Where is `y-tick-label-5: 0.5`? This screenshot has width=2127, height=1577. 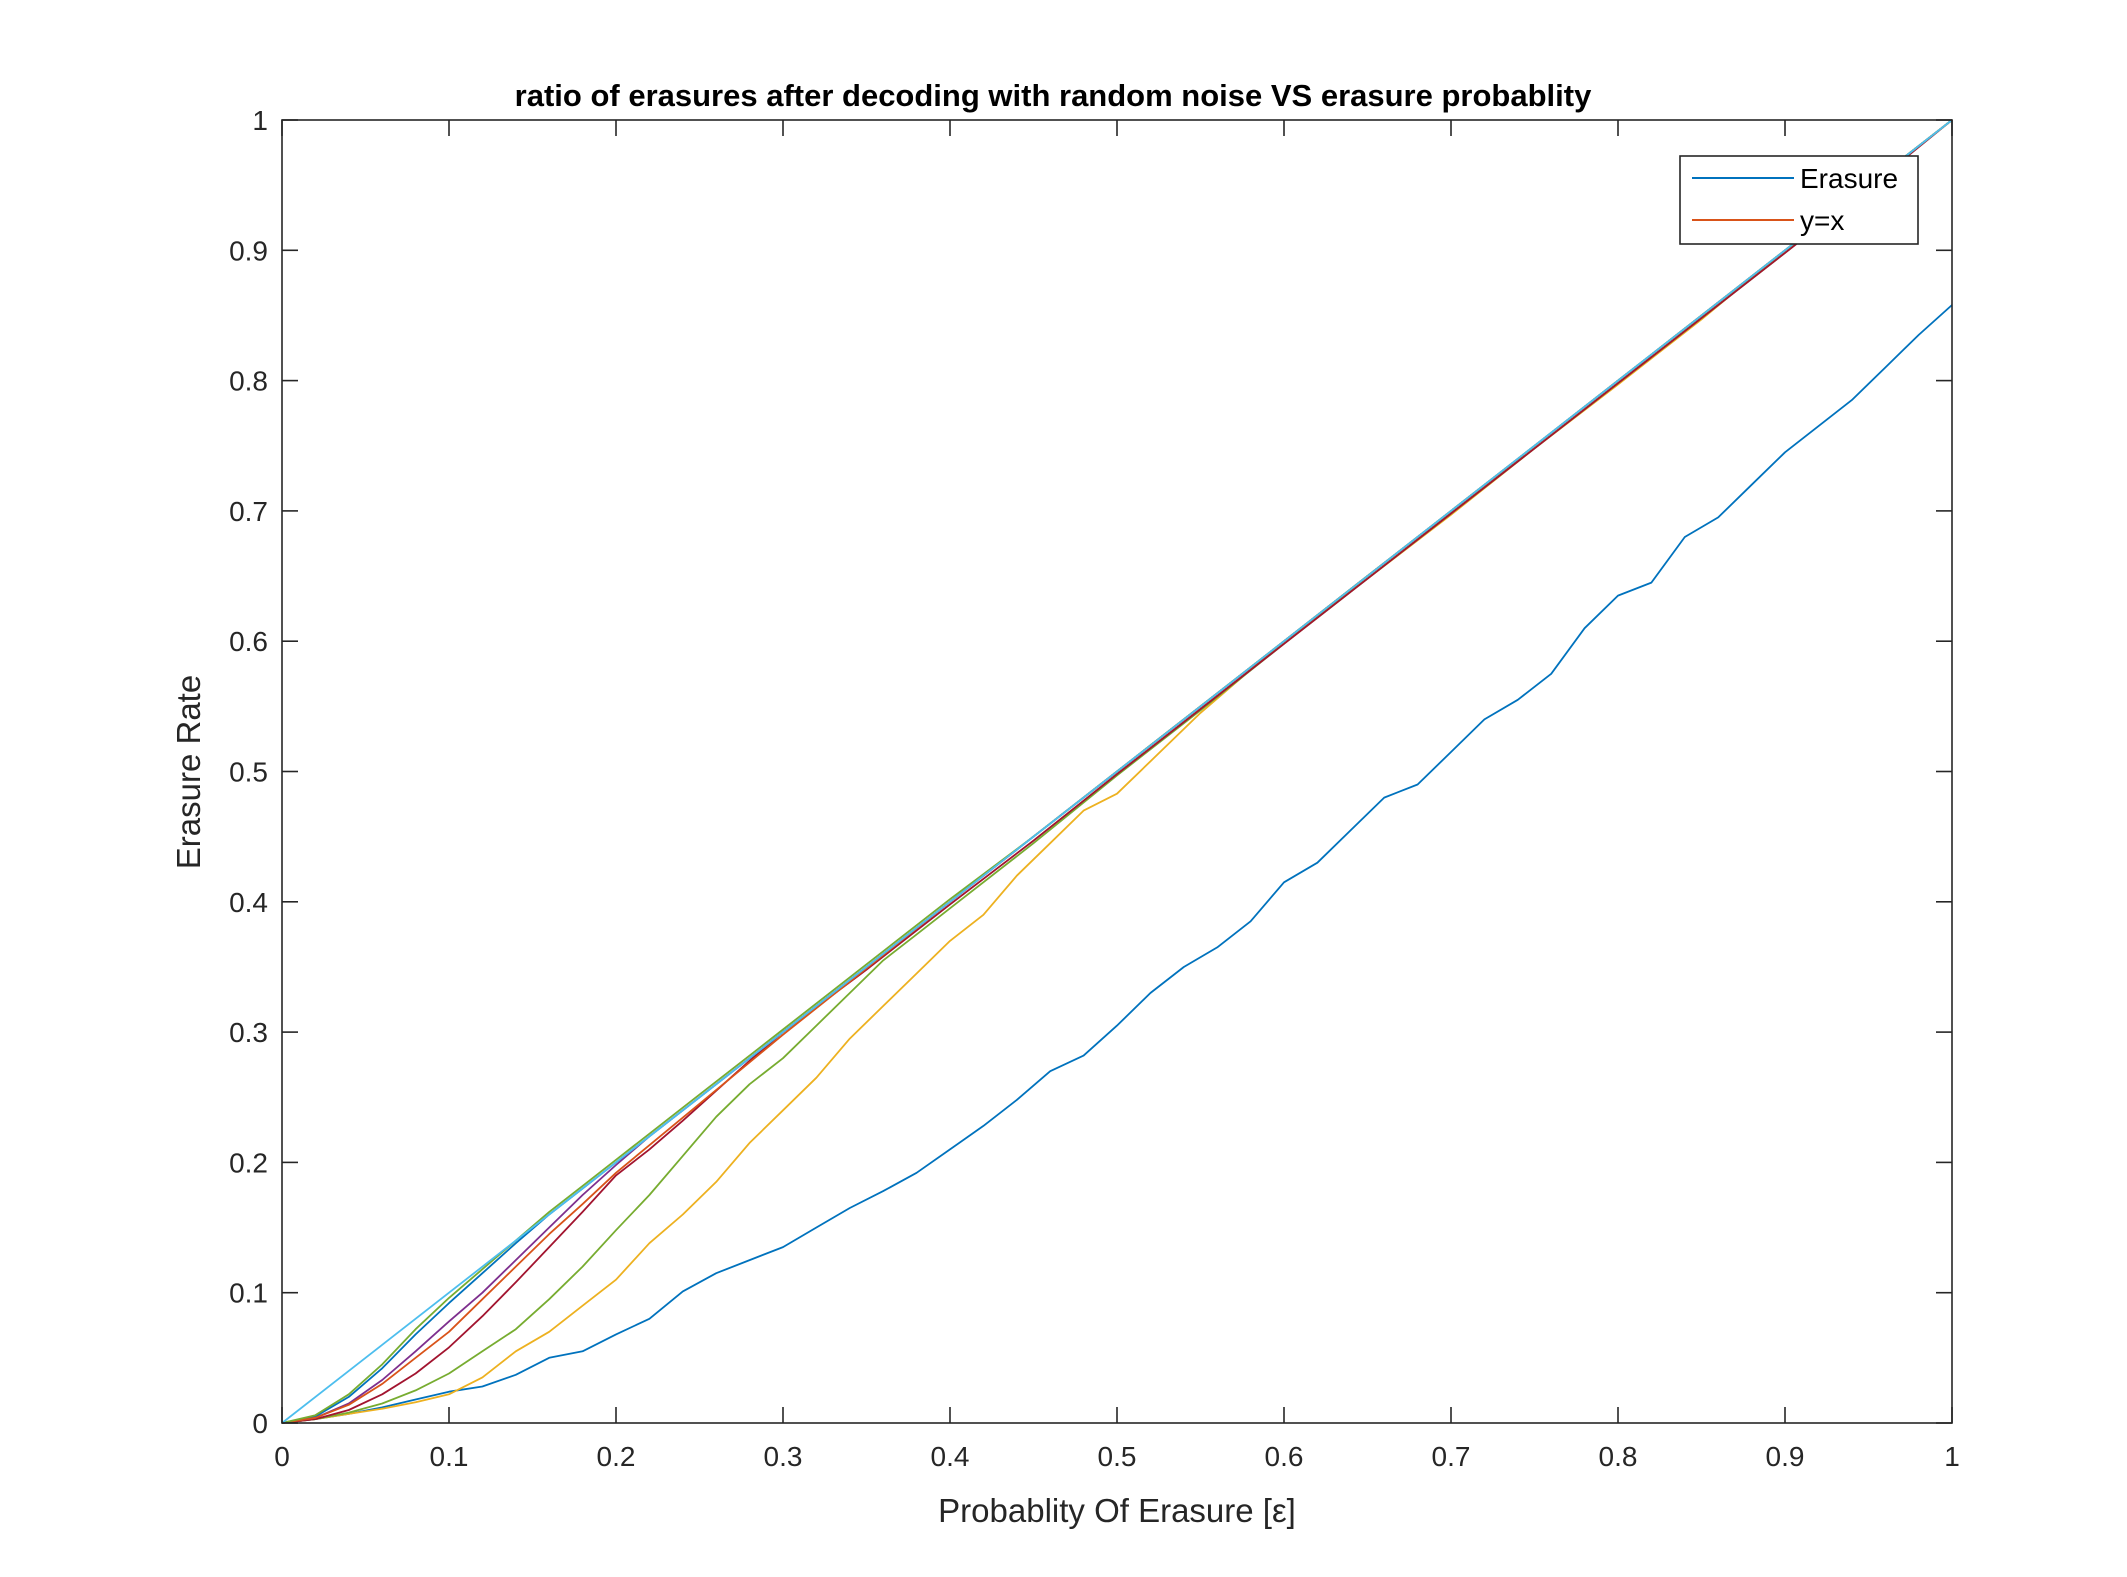 y-tick-label-5: 0.5 is located at coordinates (248, 772).